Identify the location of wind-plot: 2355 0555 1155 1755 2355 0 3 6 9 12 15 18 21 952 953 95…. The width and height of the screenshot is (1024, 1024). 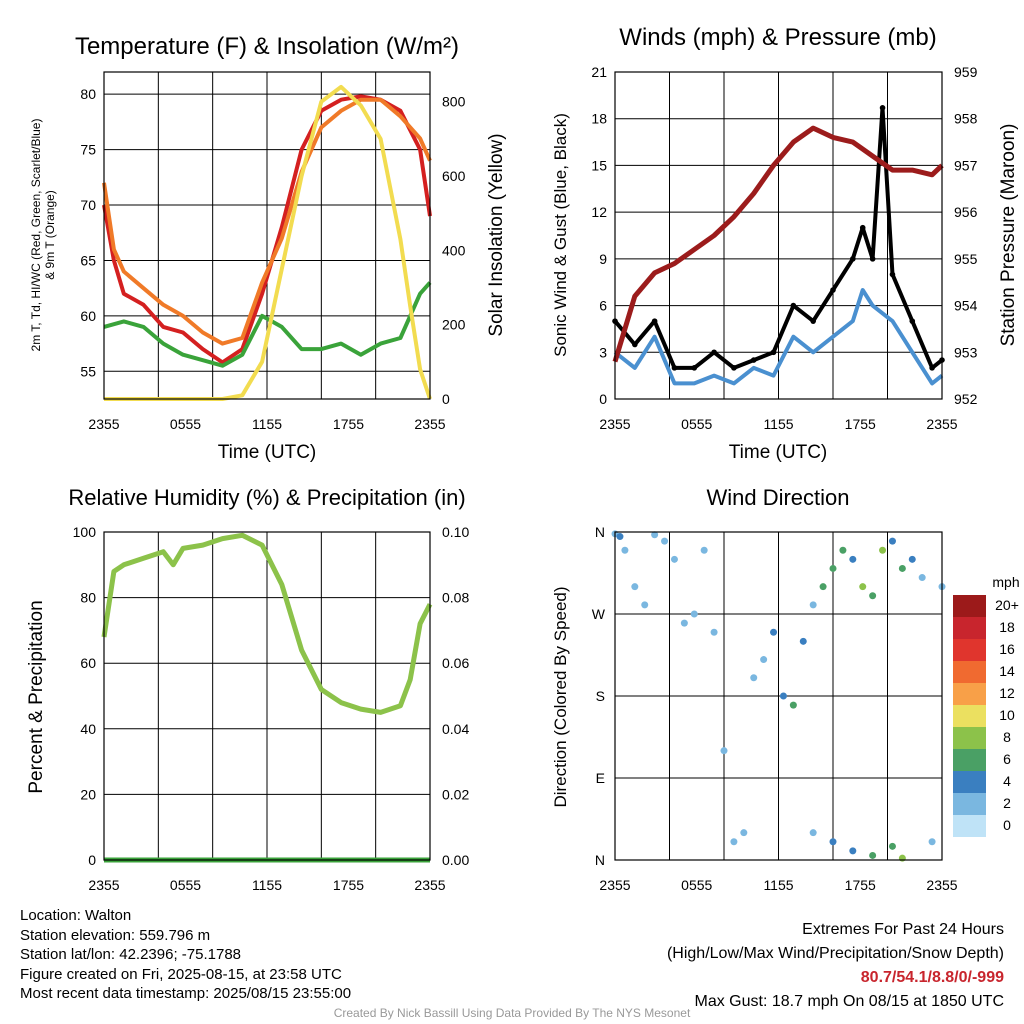
(784, 248).